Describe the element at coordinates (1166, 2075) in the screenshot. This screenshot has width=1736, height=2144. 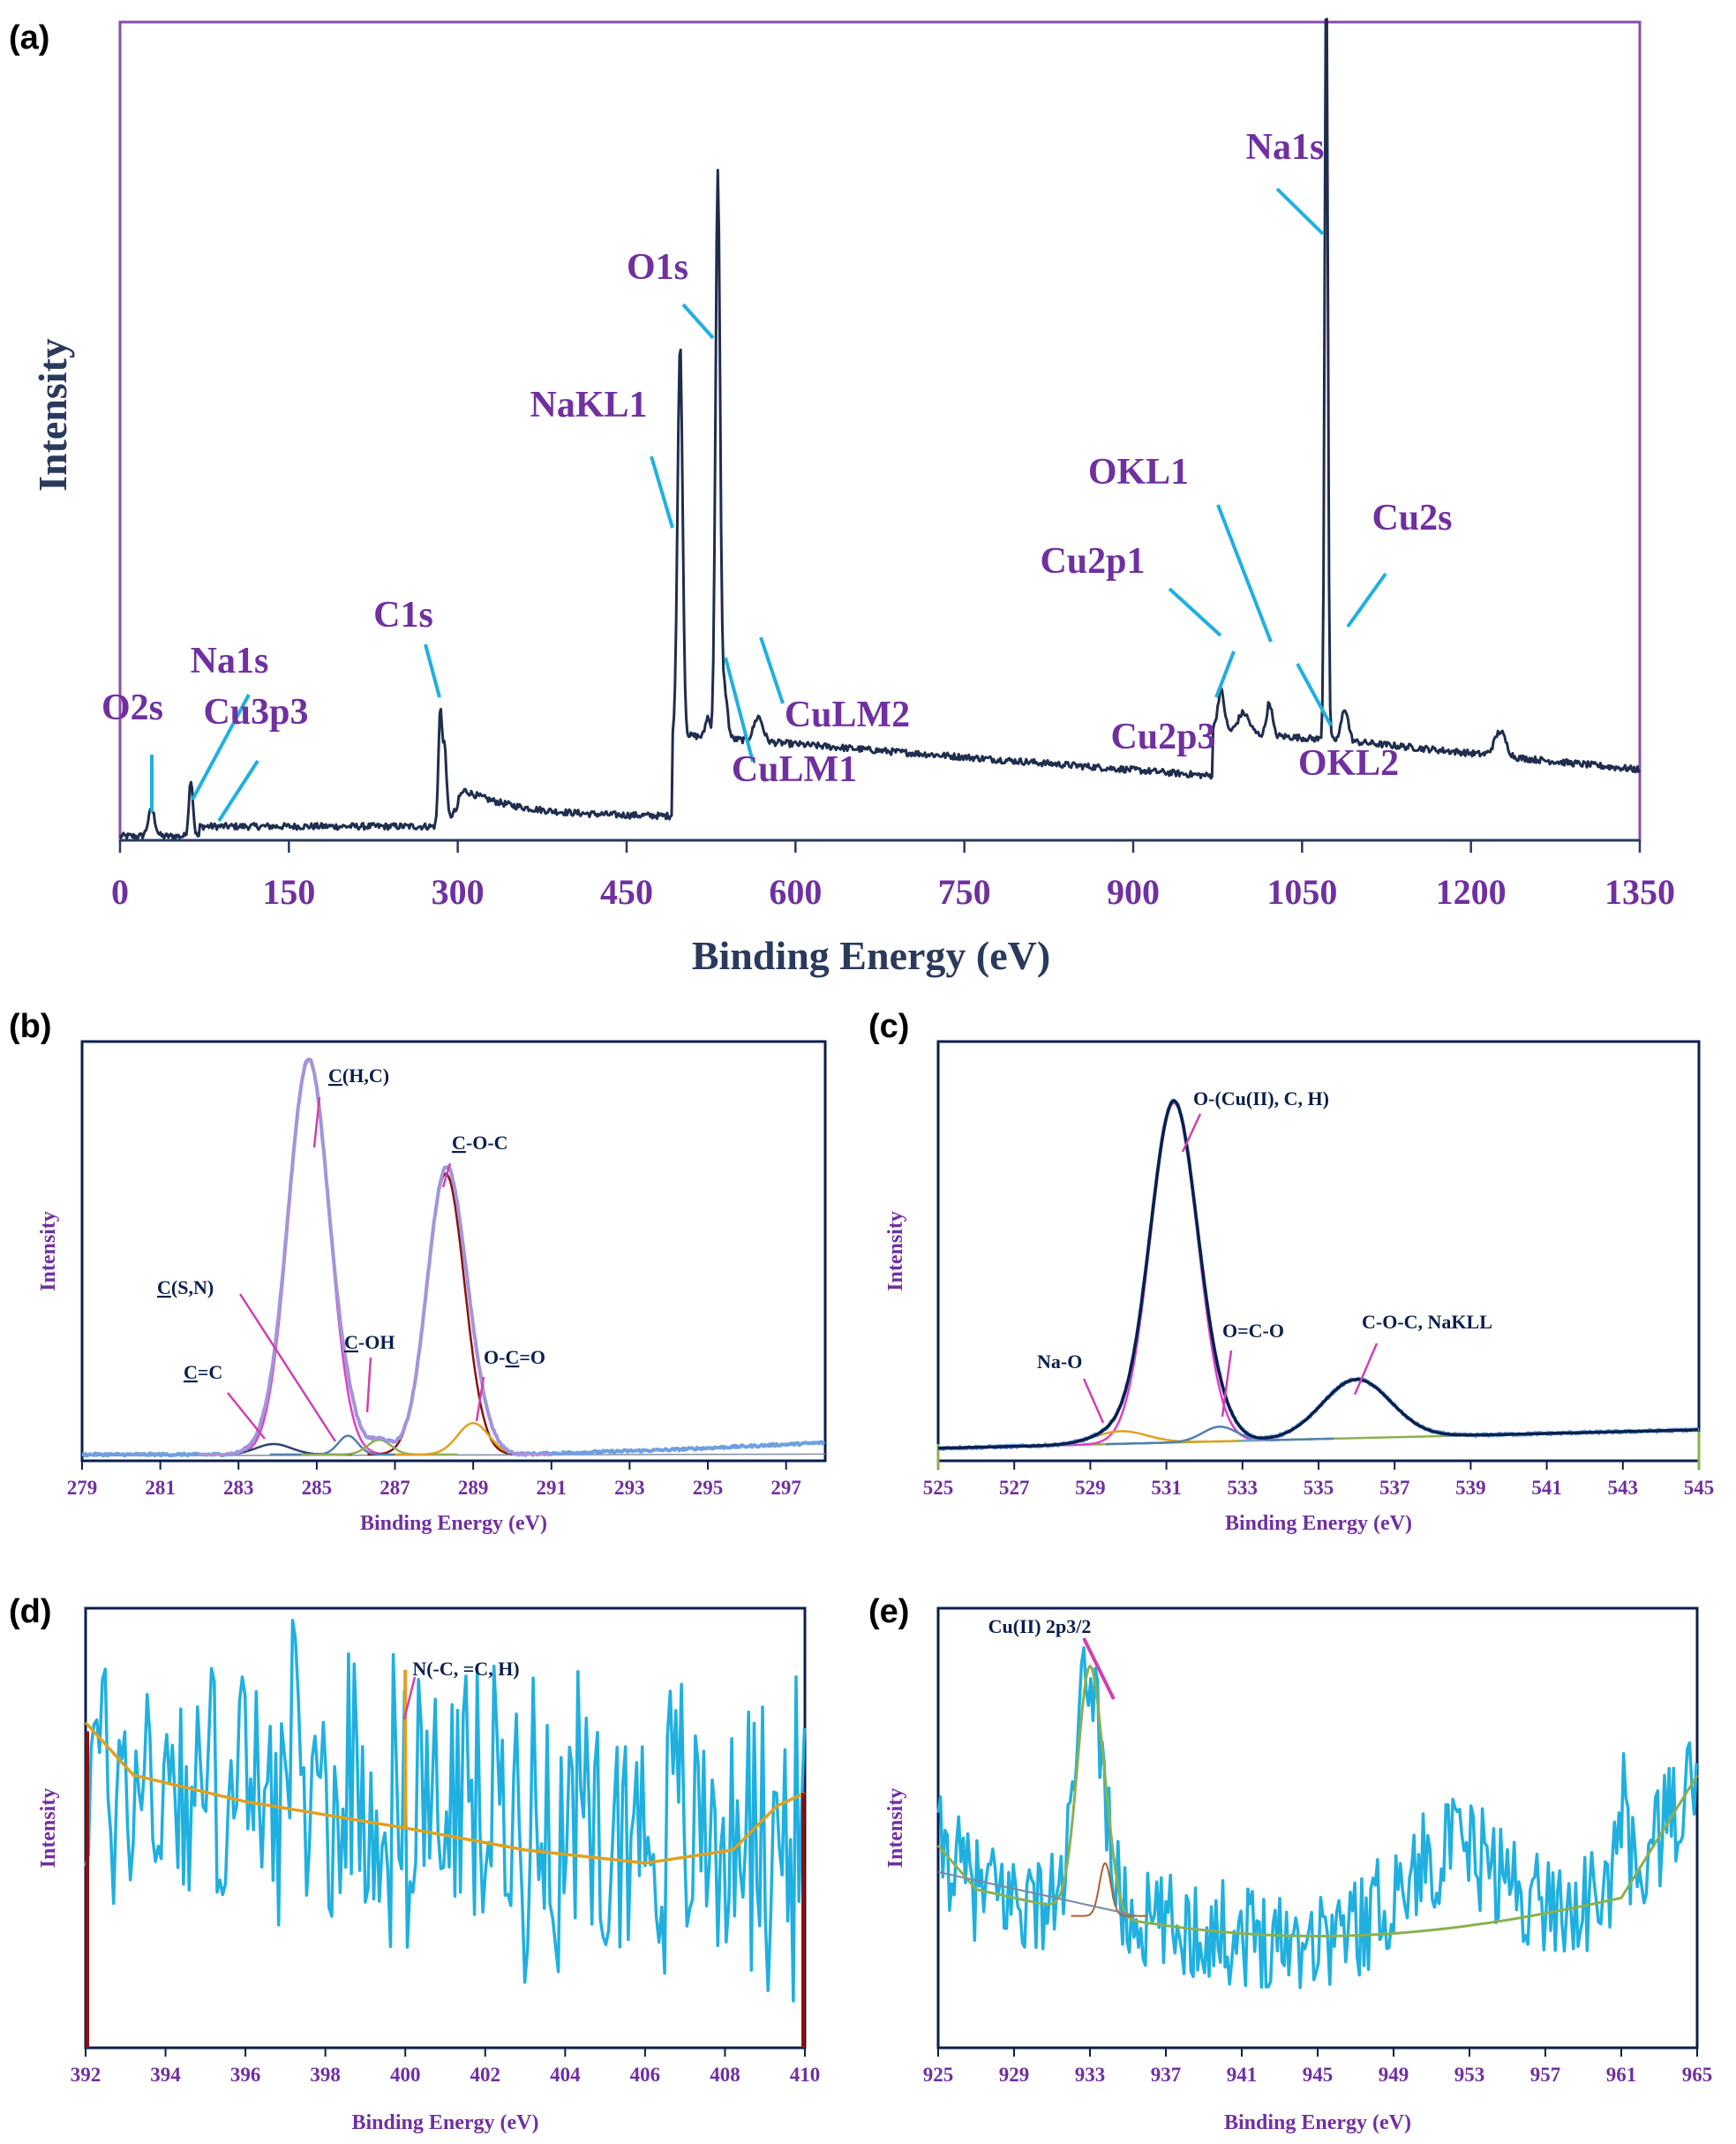
I see `x-tick-label: 937` at that location.